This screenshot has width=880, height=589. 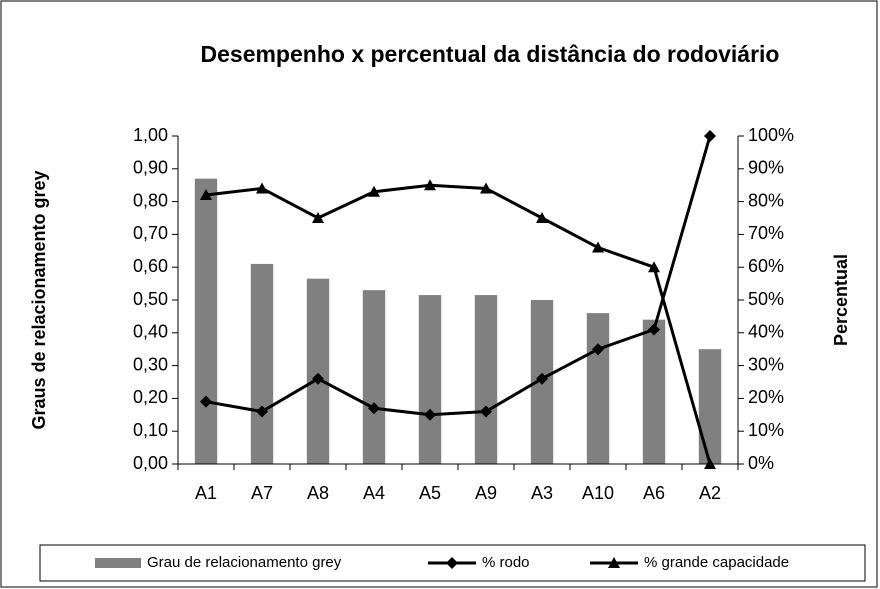 What do you see at coordinates (150, 168) in the screenshot?
I see `y-tick-label: 0,90` at bounding box center [150, 168].